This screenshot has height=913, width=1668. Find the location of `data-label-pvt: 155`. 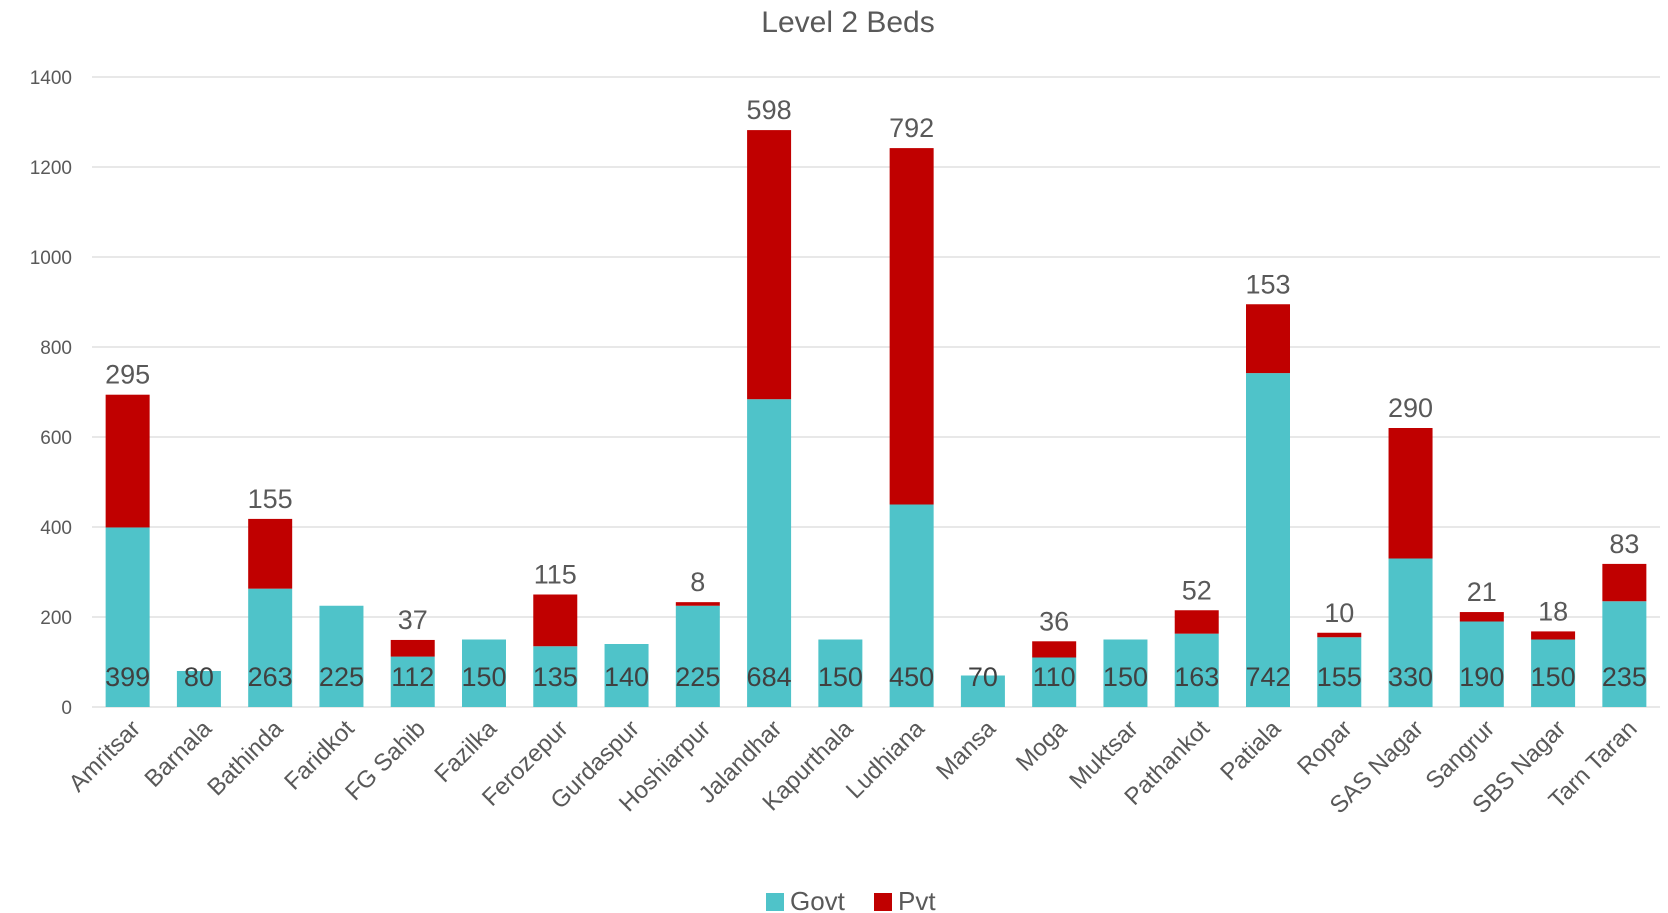

data-label-pvt: 155 is located at coordinates (270, 499).